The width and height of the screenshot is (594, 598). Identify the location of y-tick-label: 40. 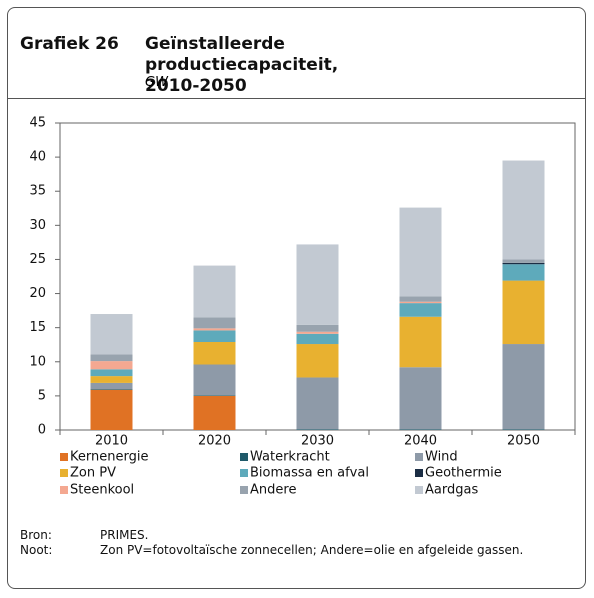
(37, 157).